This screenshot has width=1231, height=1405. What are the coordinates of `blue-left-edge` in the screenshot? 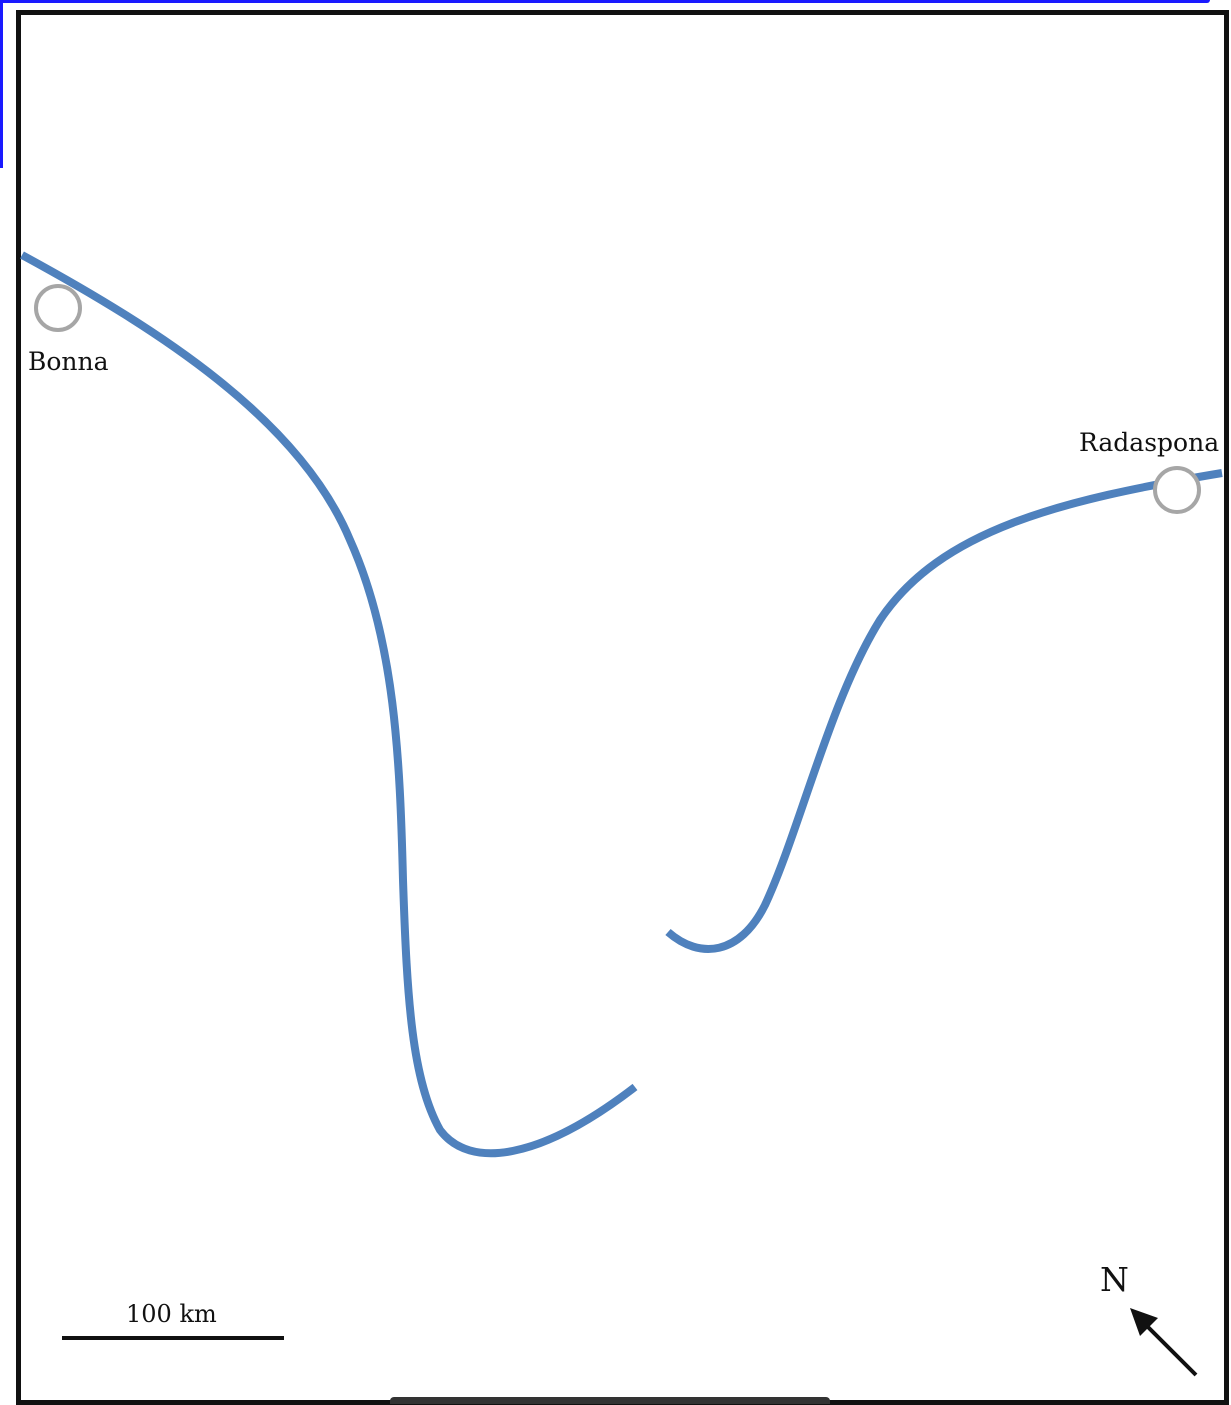 It's located at (1, 84).